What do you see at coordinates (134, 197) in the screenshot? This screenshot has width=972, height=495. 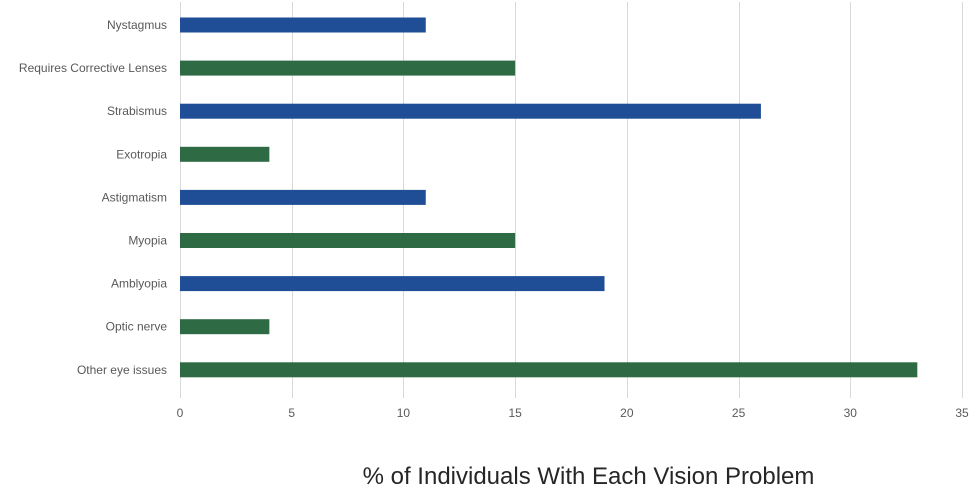 I see `category-label: Astigmatism` at bounding box center [134, 197].